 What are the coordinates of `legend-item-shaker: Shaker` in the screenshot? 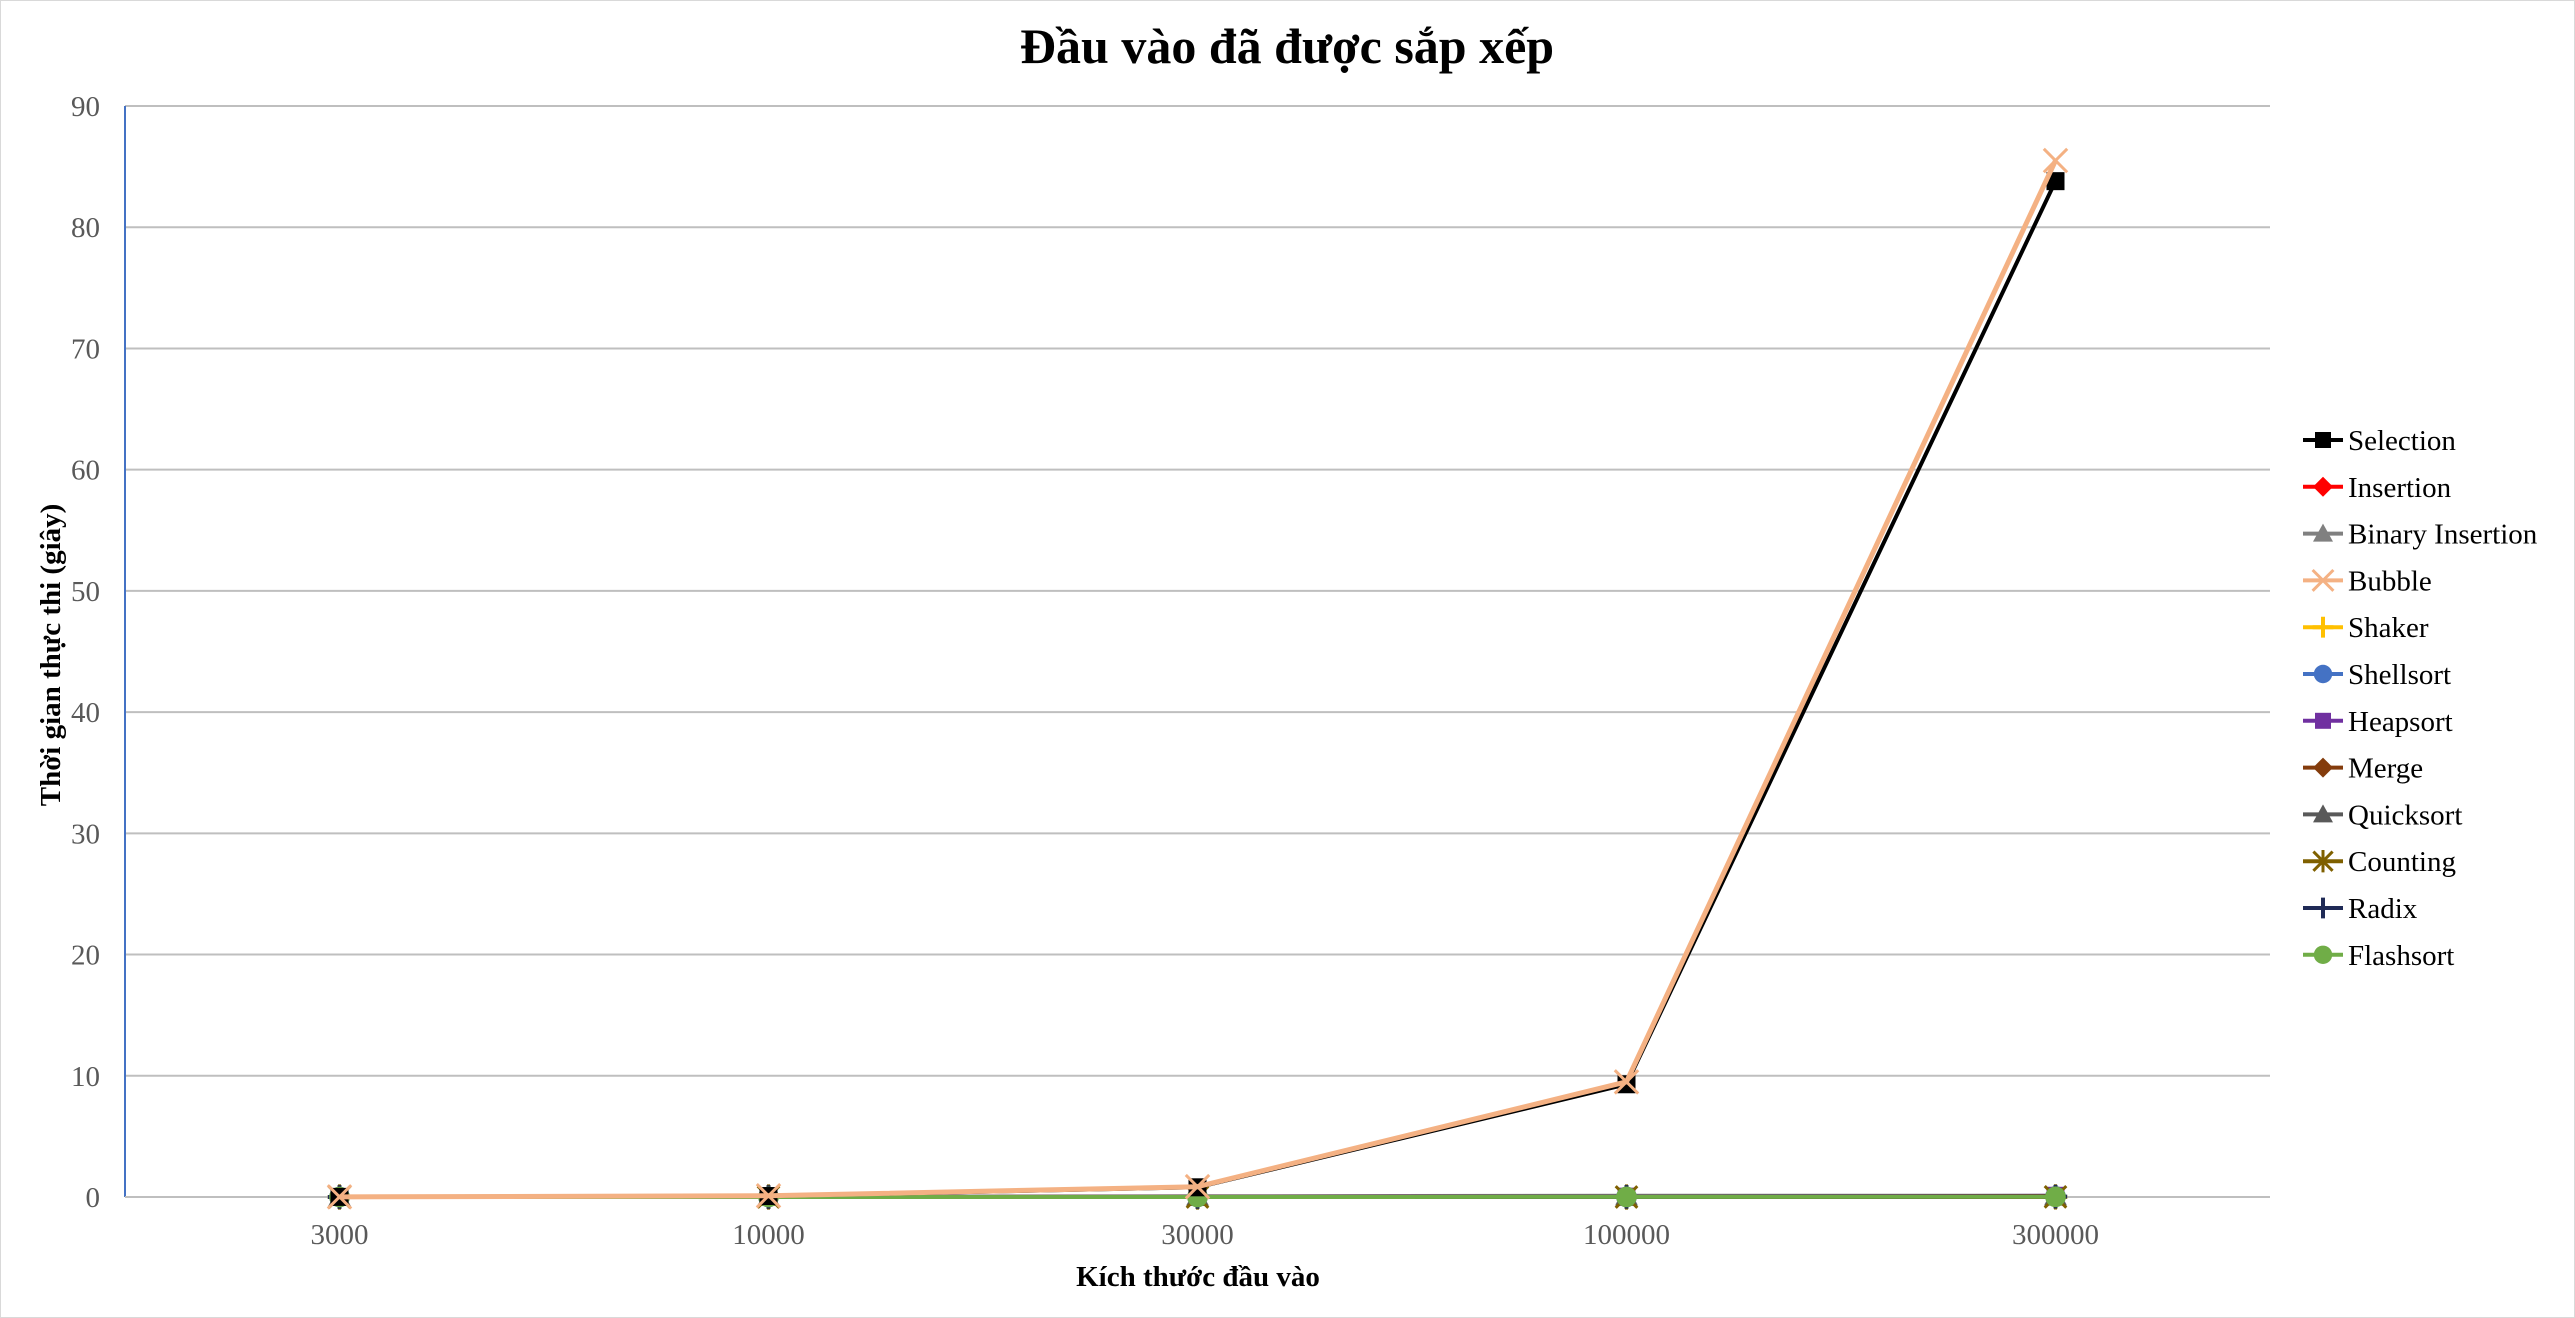 It's located at (2366, 628).